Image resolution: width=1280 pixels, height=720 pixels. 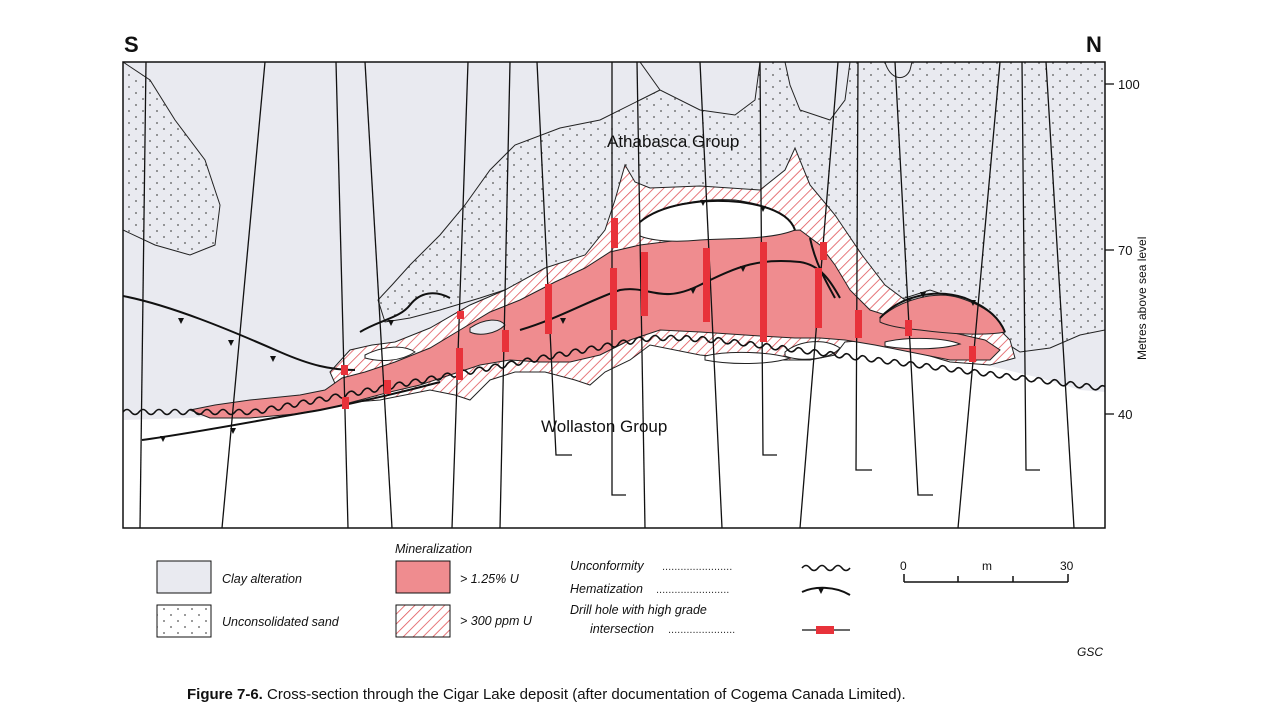 What do you see at coordinates (496, 621) in the screenshot?
I see `legend-low-grade-label: > 300 ppm U` at bounding box center [496, 621].